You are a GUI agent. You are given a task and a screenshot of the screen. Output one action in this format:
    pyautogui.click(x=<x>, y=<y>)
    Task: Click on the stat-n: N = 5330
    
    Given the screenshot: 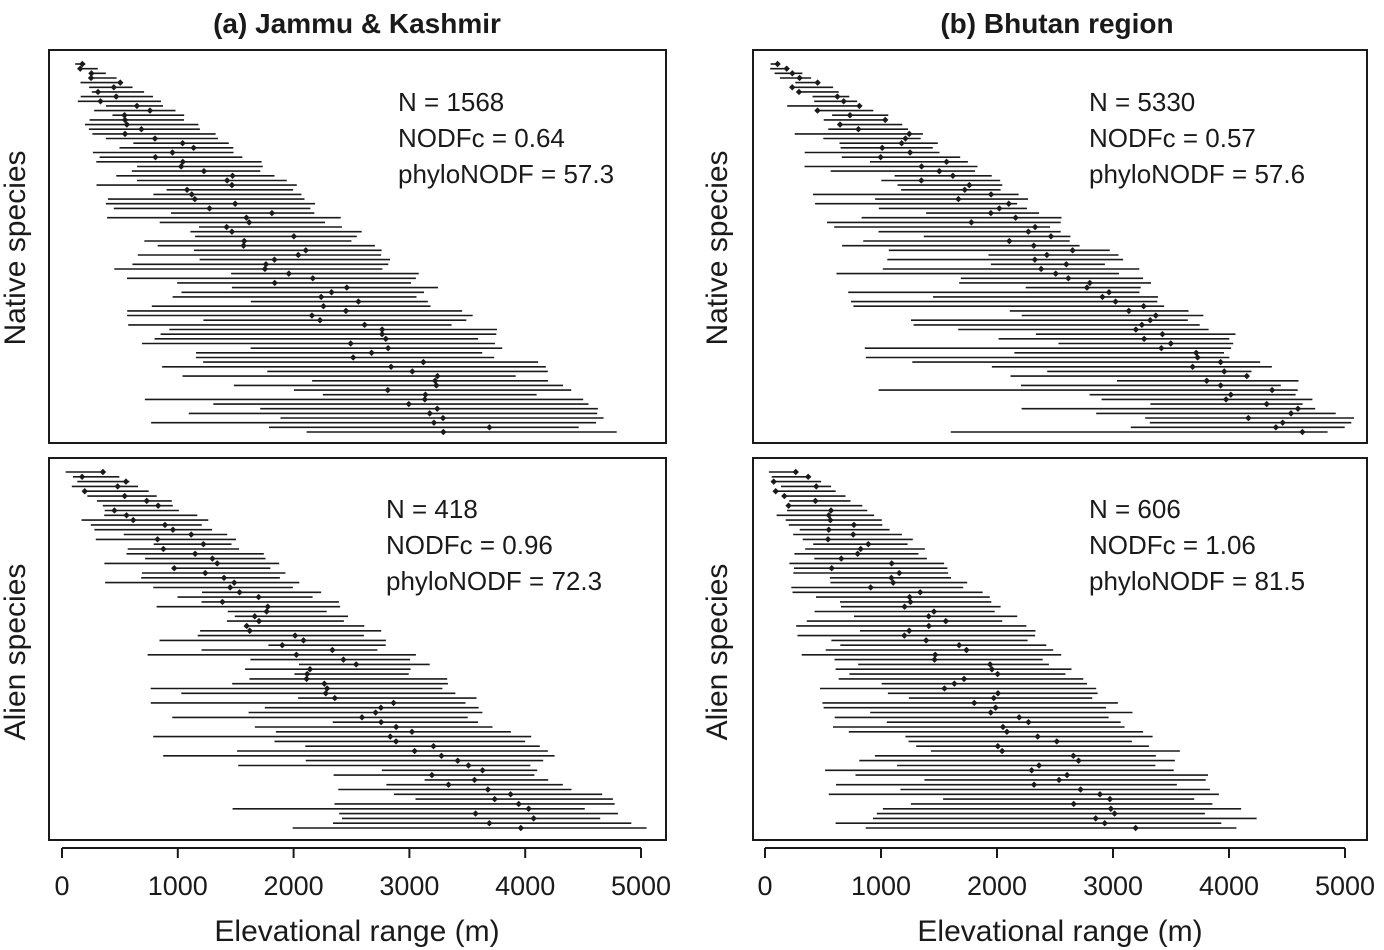 What is the action you would take?
    pyautogui.click(x=1142, y=102)
    